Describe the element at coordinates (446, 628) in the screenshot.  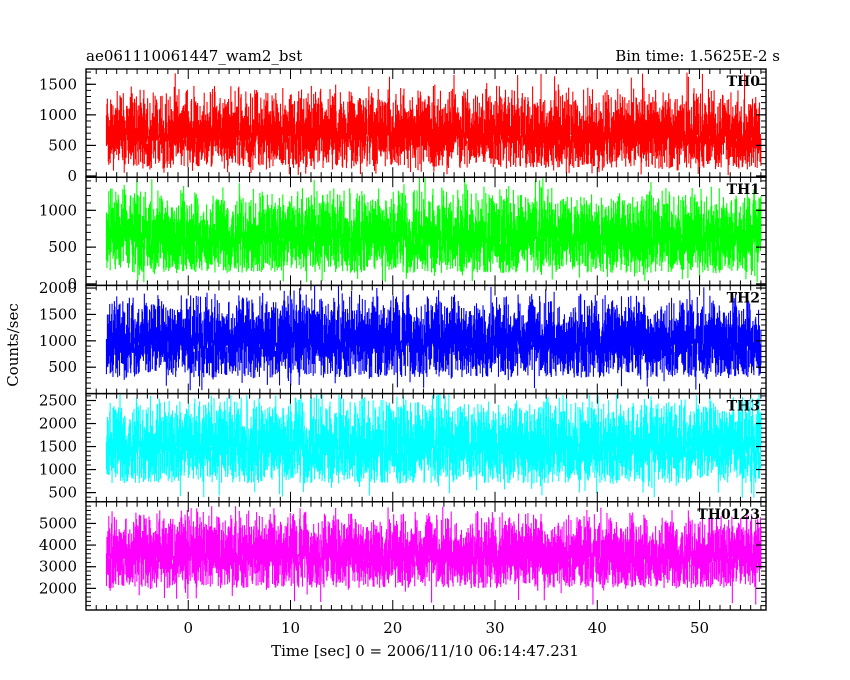
I see `x-tick-labels: 0 10 20 30 40 50` at that location.